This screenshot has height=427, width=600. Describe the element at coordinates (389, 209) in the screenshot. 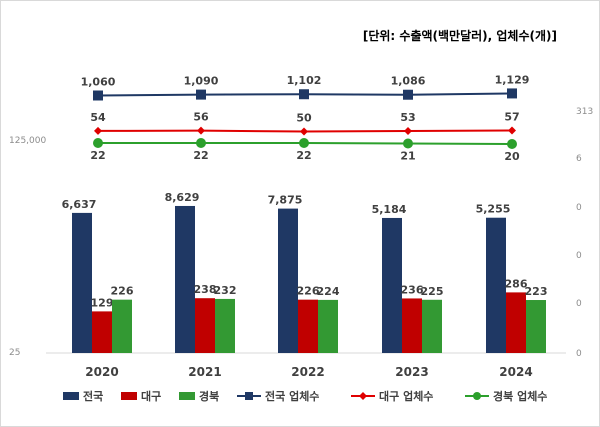

I see `bar-label: 5,184` at that location.